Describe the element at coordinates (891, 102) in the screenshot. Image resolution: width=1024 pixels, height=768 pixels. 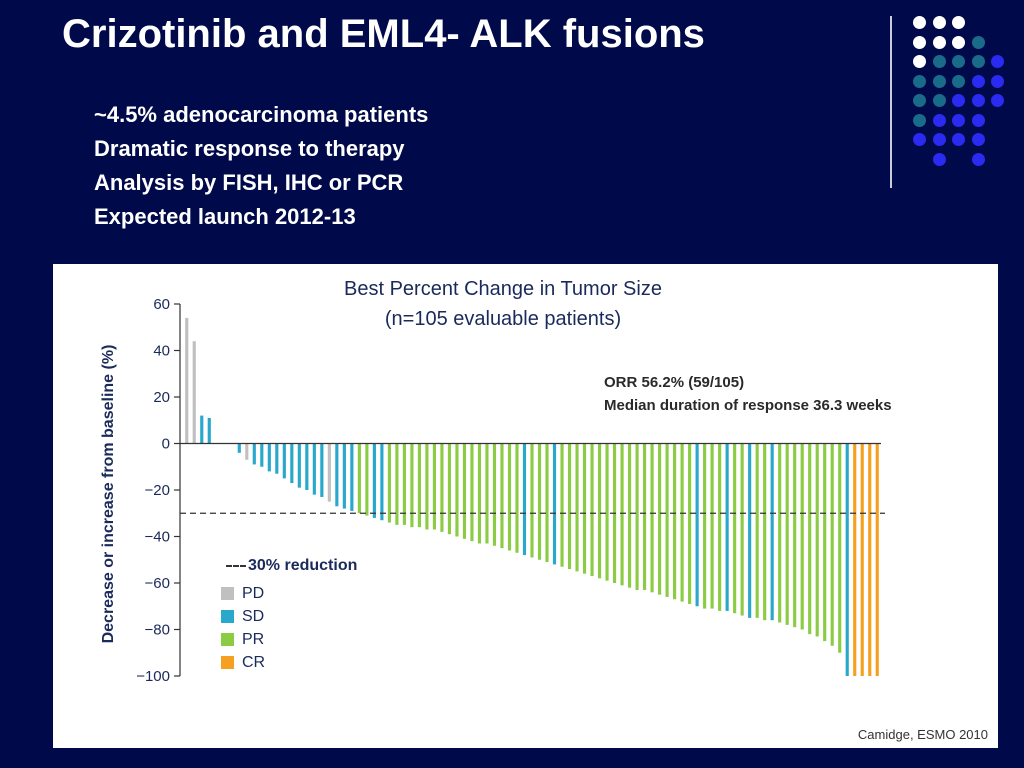
I see `divider-line` at that location.